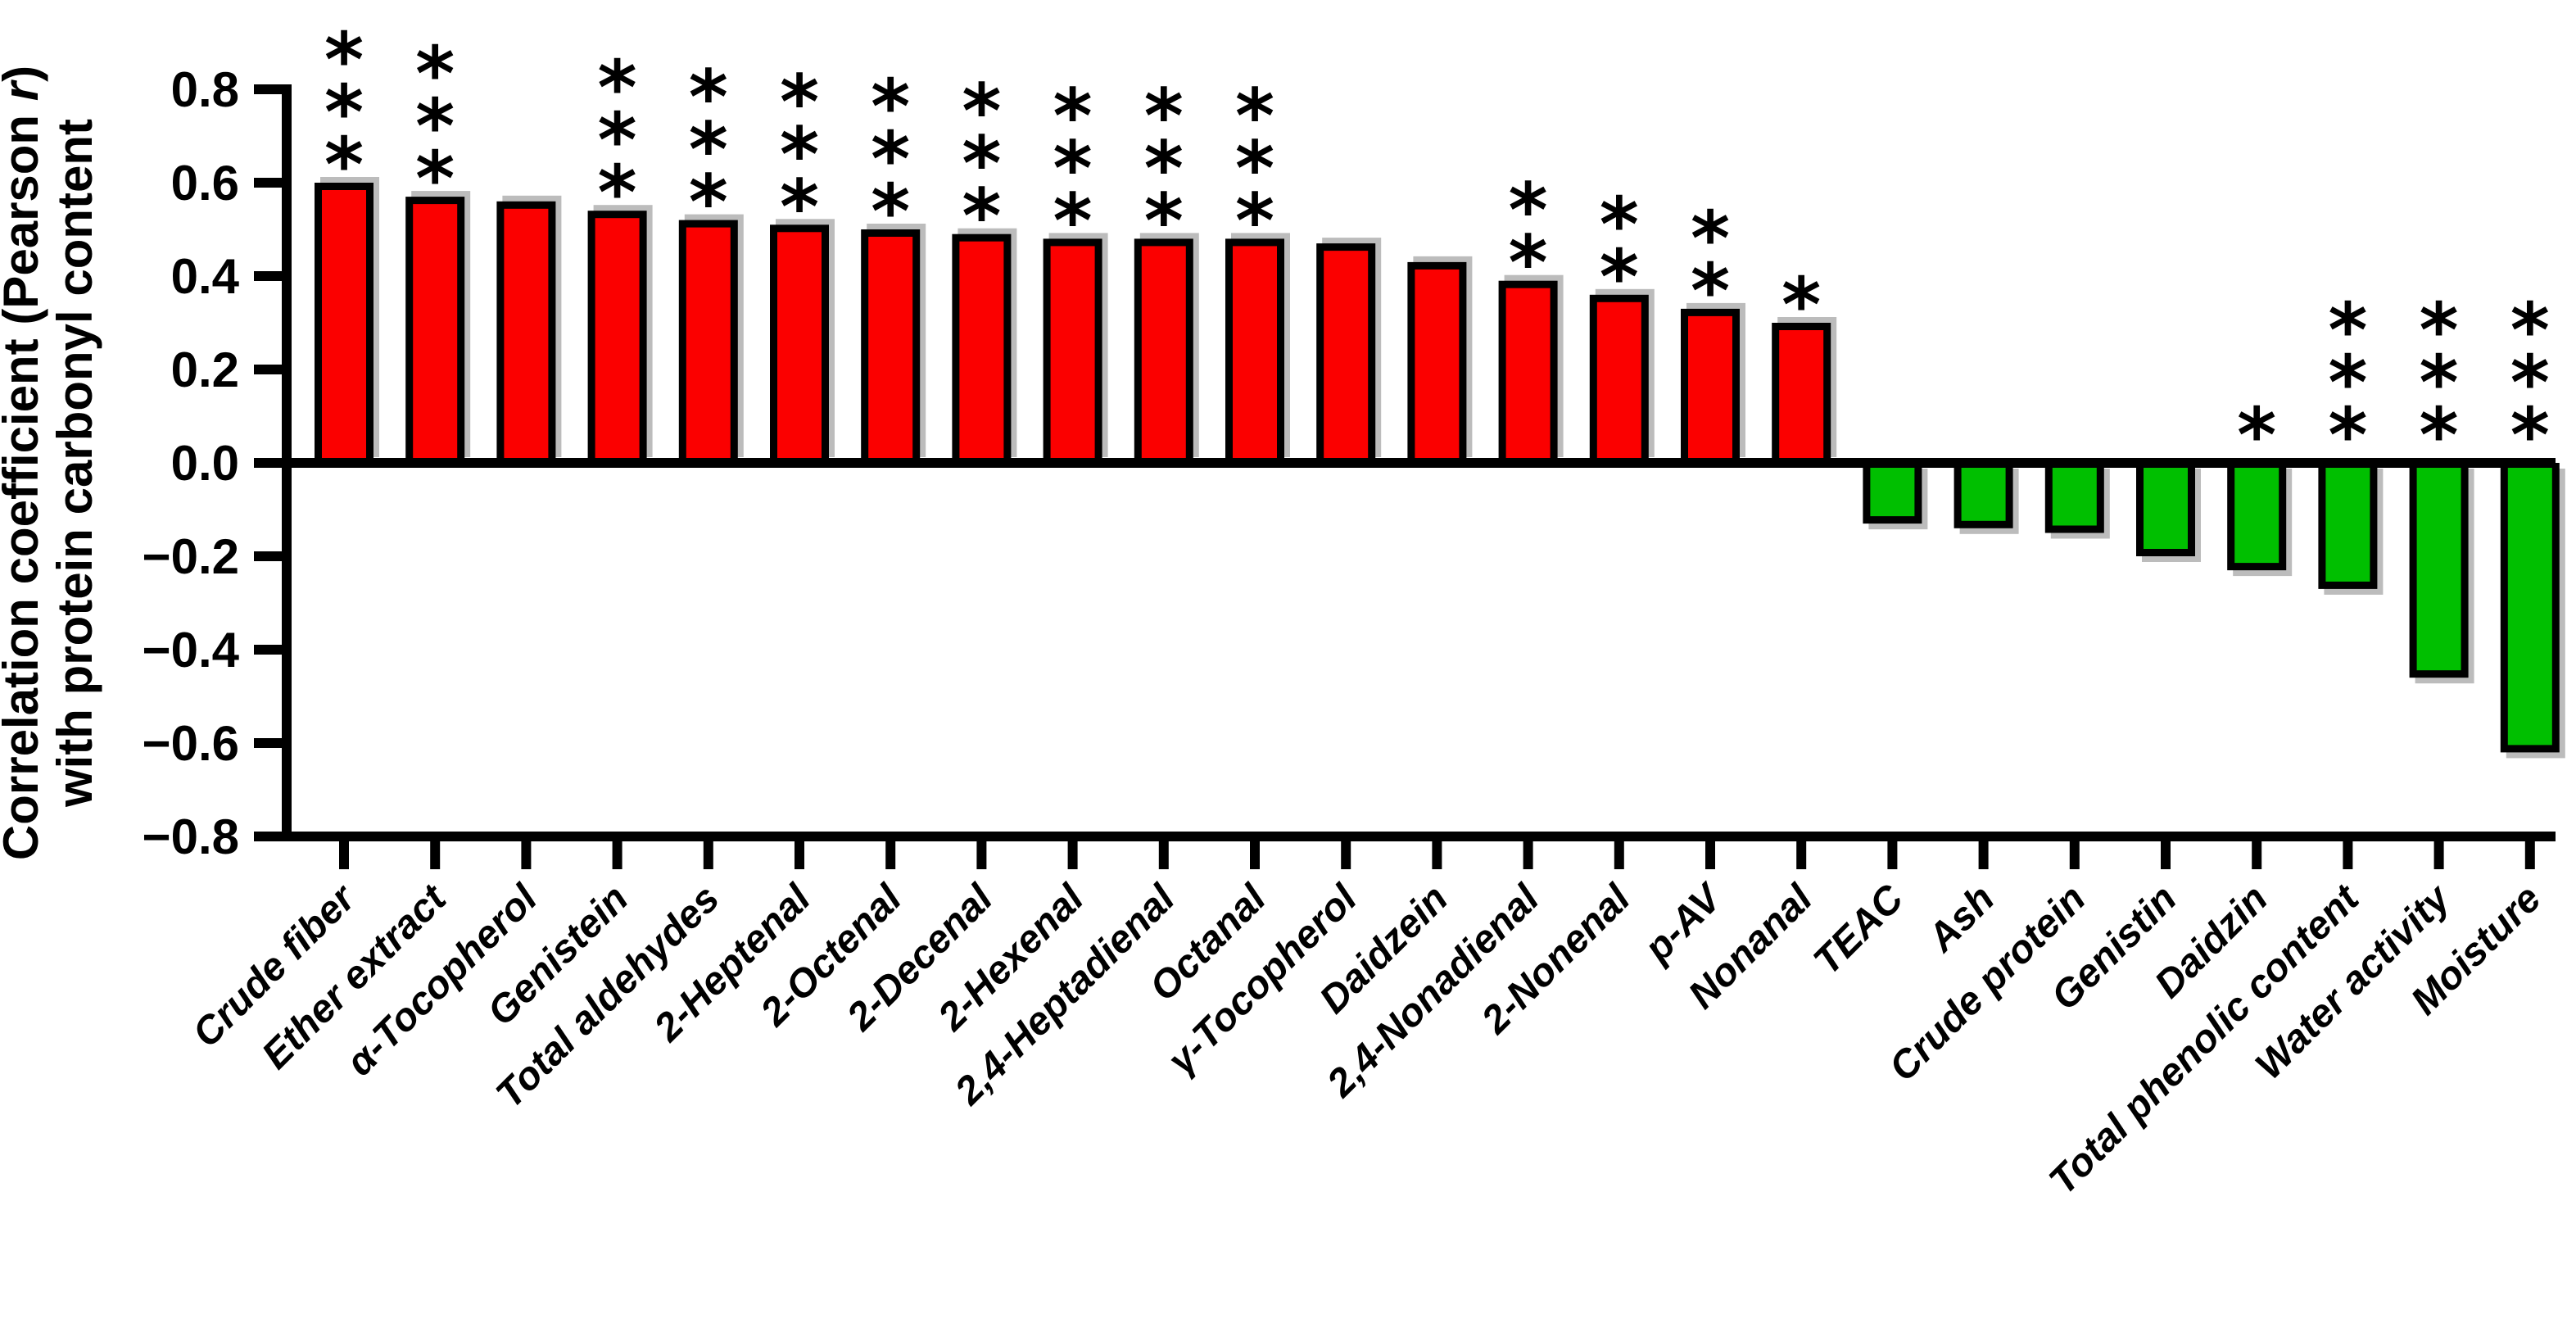 This screenshot has height=1328, width=2576. What do you see at coordinates (205, 276) in the screenshot?
I see `y-tick-label: 0.4` at bounding box center [205, 276].